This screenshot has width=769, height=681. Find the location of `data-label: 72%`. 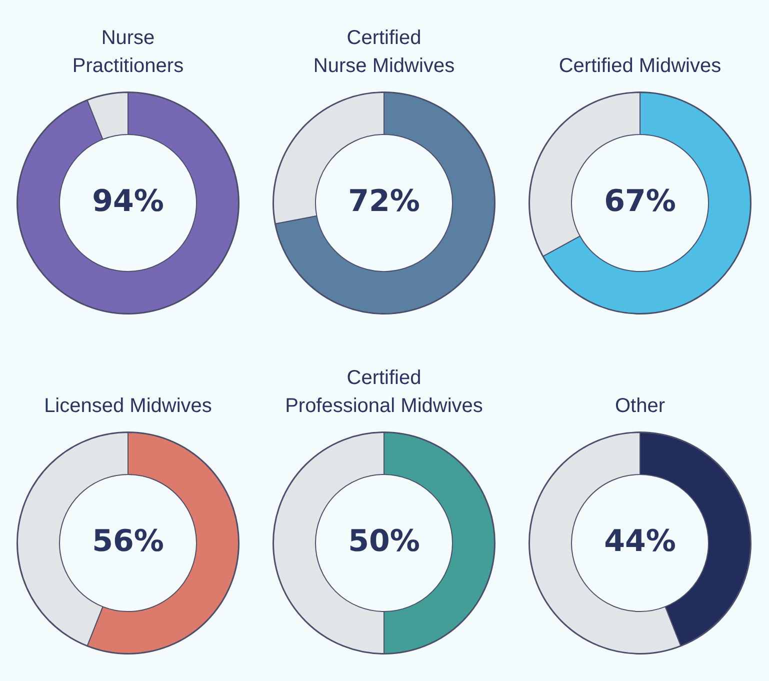

data-label: 72% is located at coordinates (384, 201).